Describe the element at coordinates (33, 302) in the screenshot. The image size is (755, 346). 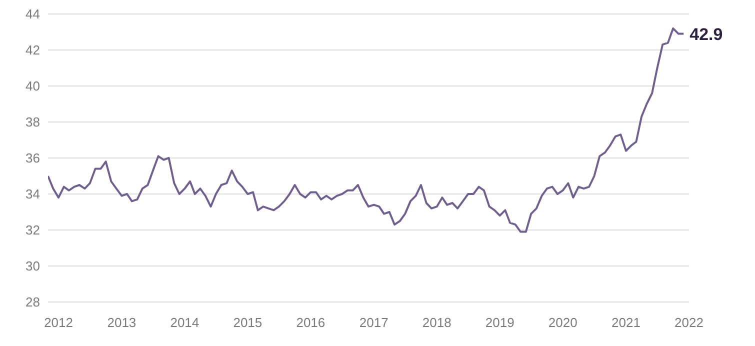
I see `y-tick-label: 28` at that location.